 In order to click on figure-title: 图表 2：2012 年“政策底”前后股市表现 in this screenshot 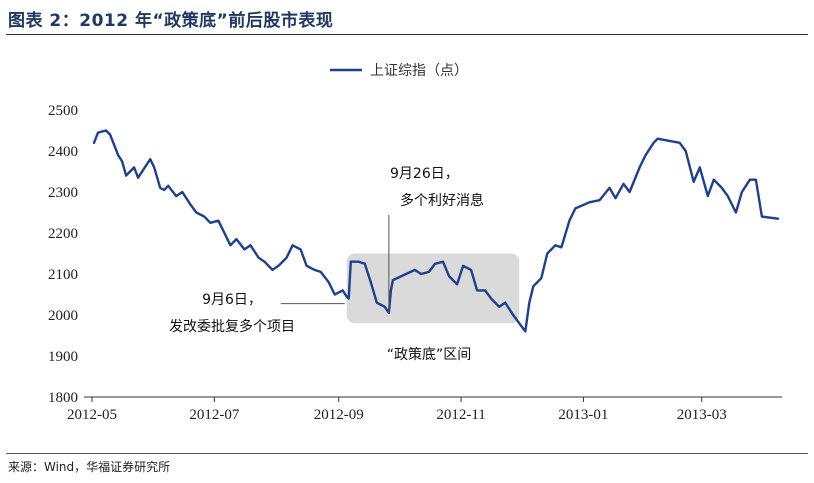, I will do `click(171, 21)`.